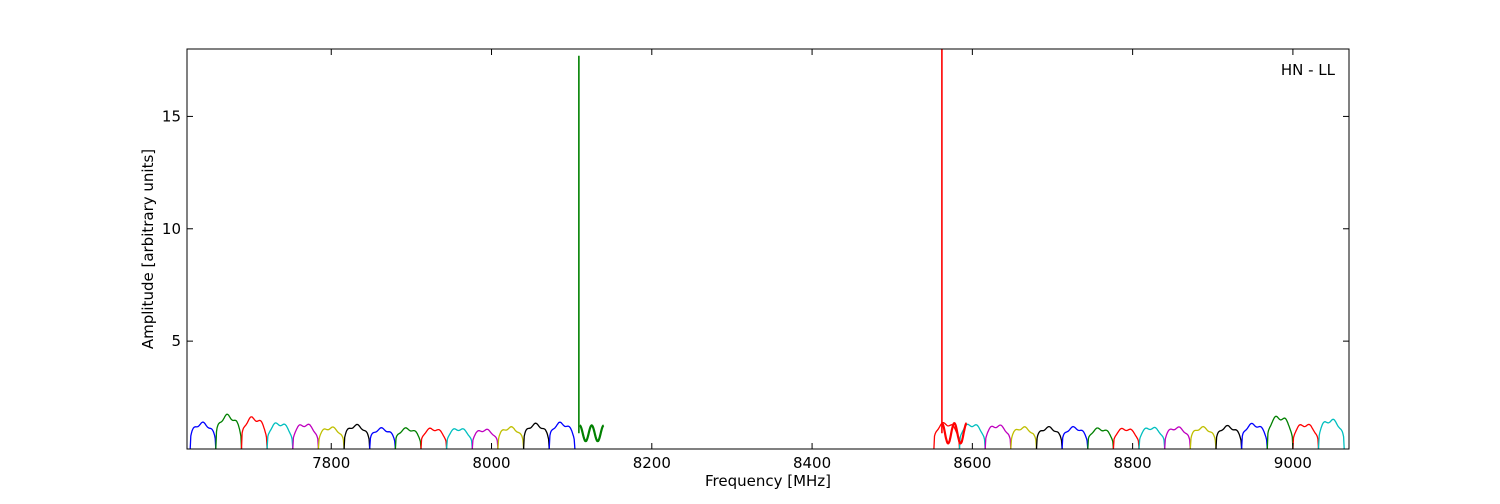 This screenshot has width=1500, height=504. What do you see at coordinates (812, 463) in the screenshot?
I see `x-tick-label: 8400` at bounding box center [812, 463].